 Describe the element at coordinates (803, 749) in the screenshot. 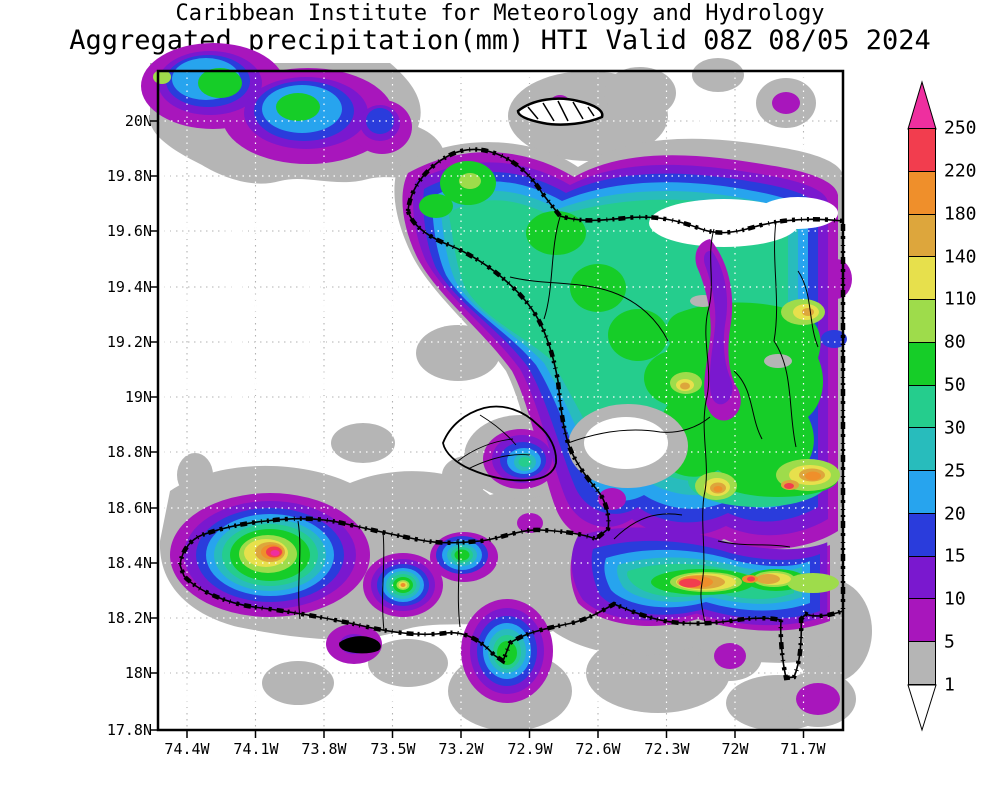

I see `lon-tick-71-7w: 71.7W` at that location.